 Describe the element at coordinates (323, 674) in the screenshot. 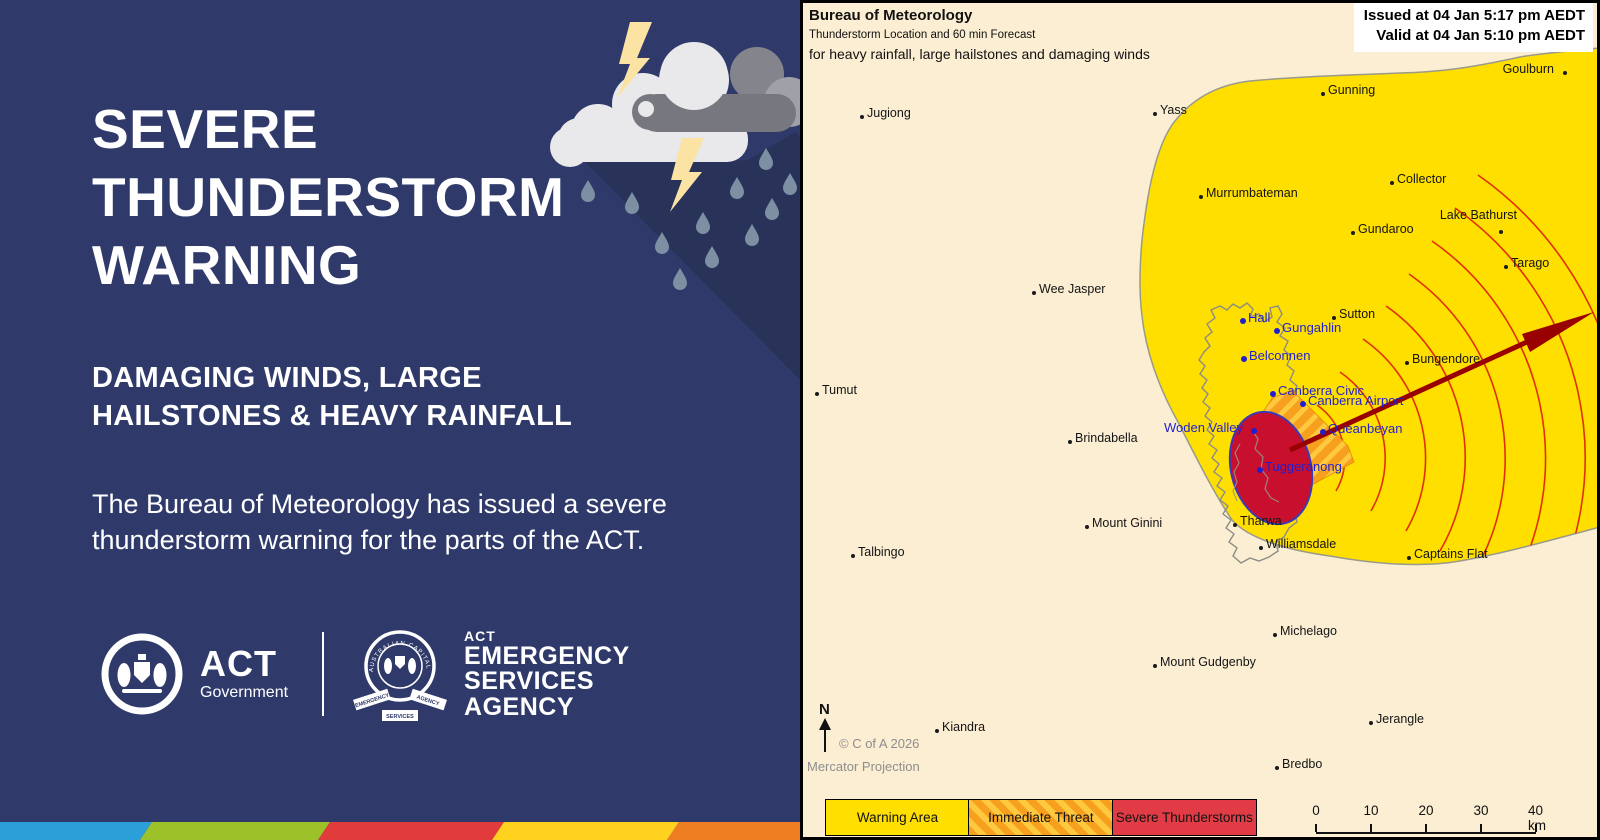

I see `logo-divider` at that location.